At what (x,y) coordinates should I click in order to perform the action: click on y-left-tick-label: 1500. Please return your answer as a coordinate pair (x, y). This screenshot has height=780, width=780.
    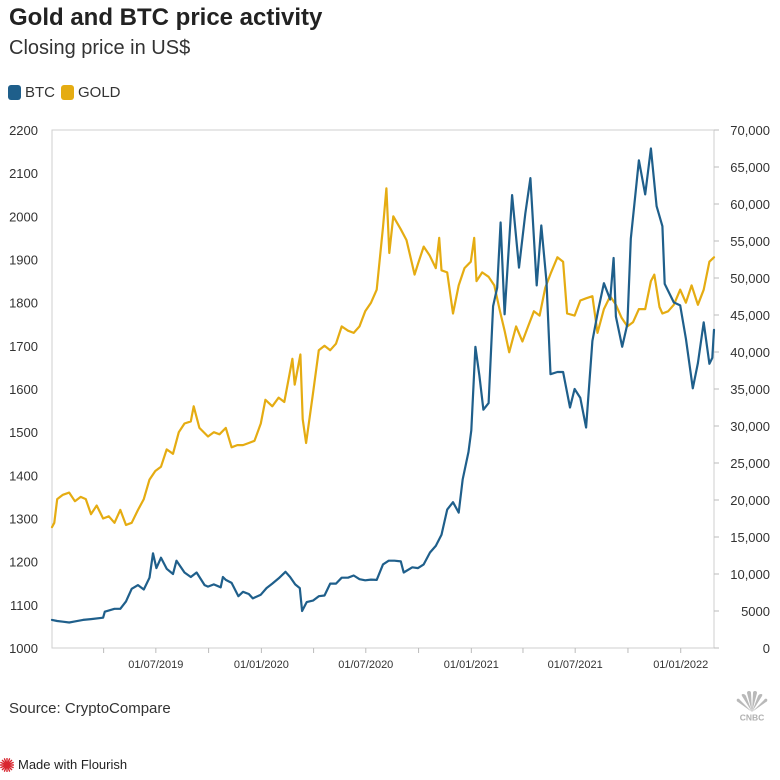
    Looking at the image, I should click on (23, 432).